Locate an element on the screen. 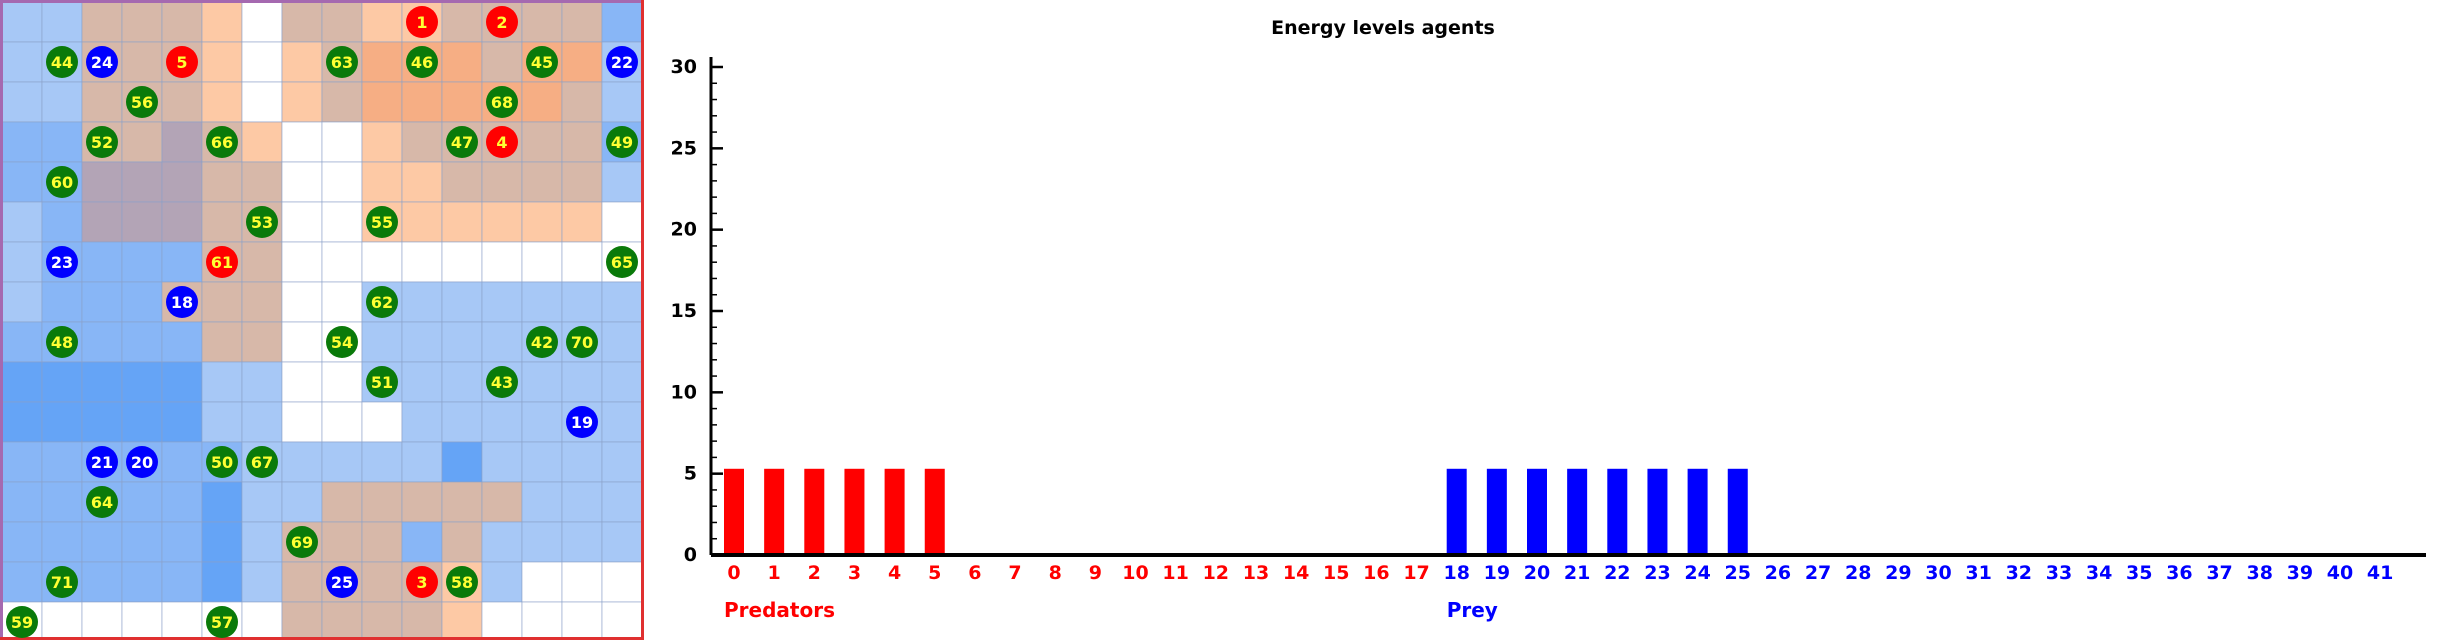 Image resolution: width=2440 pixels, height=644 pixels. plant-agent: 46 is located at coordinates (422, 62).